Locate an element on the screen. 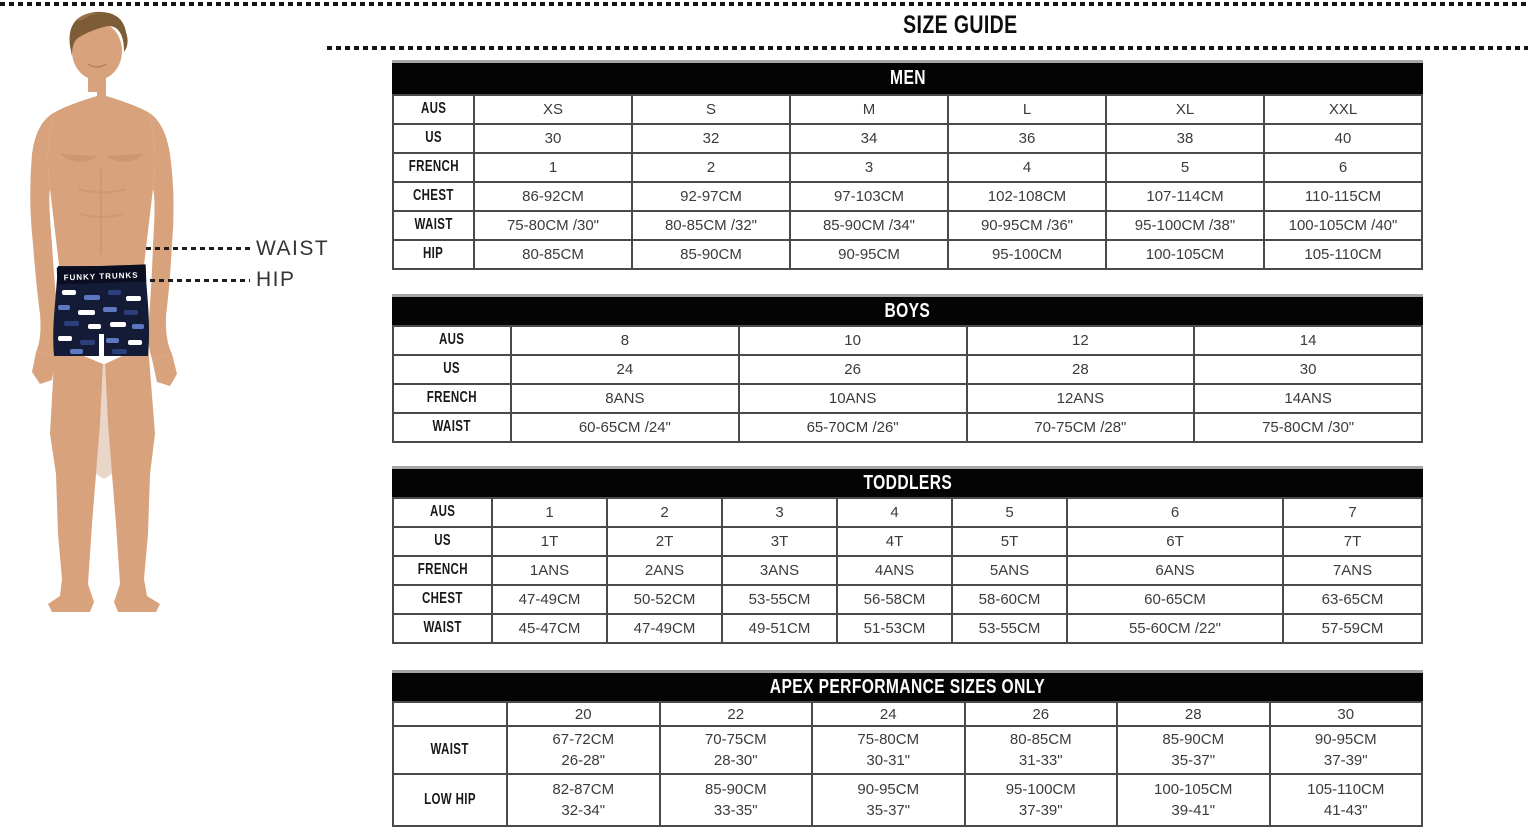 Image resolution: width=1528 pixels, height=830 pixels. table-cell: 80-85CM is located at coordinates (553, 254).